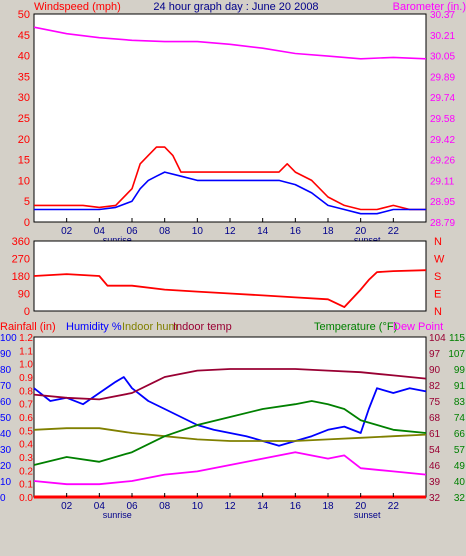  I want to click on indoor-temp-tick-label: 104, so click(437, 338).